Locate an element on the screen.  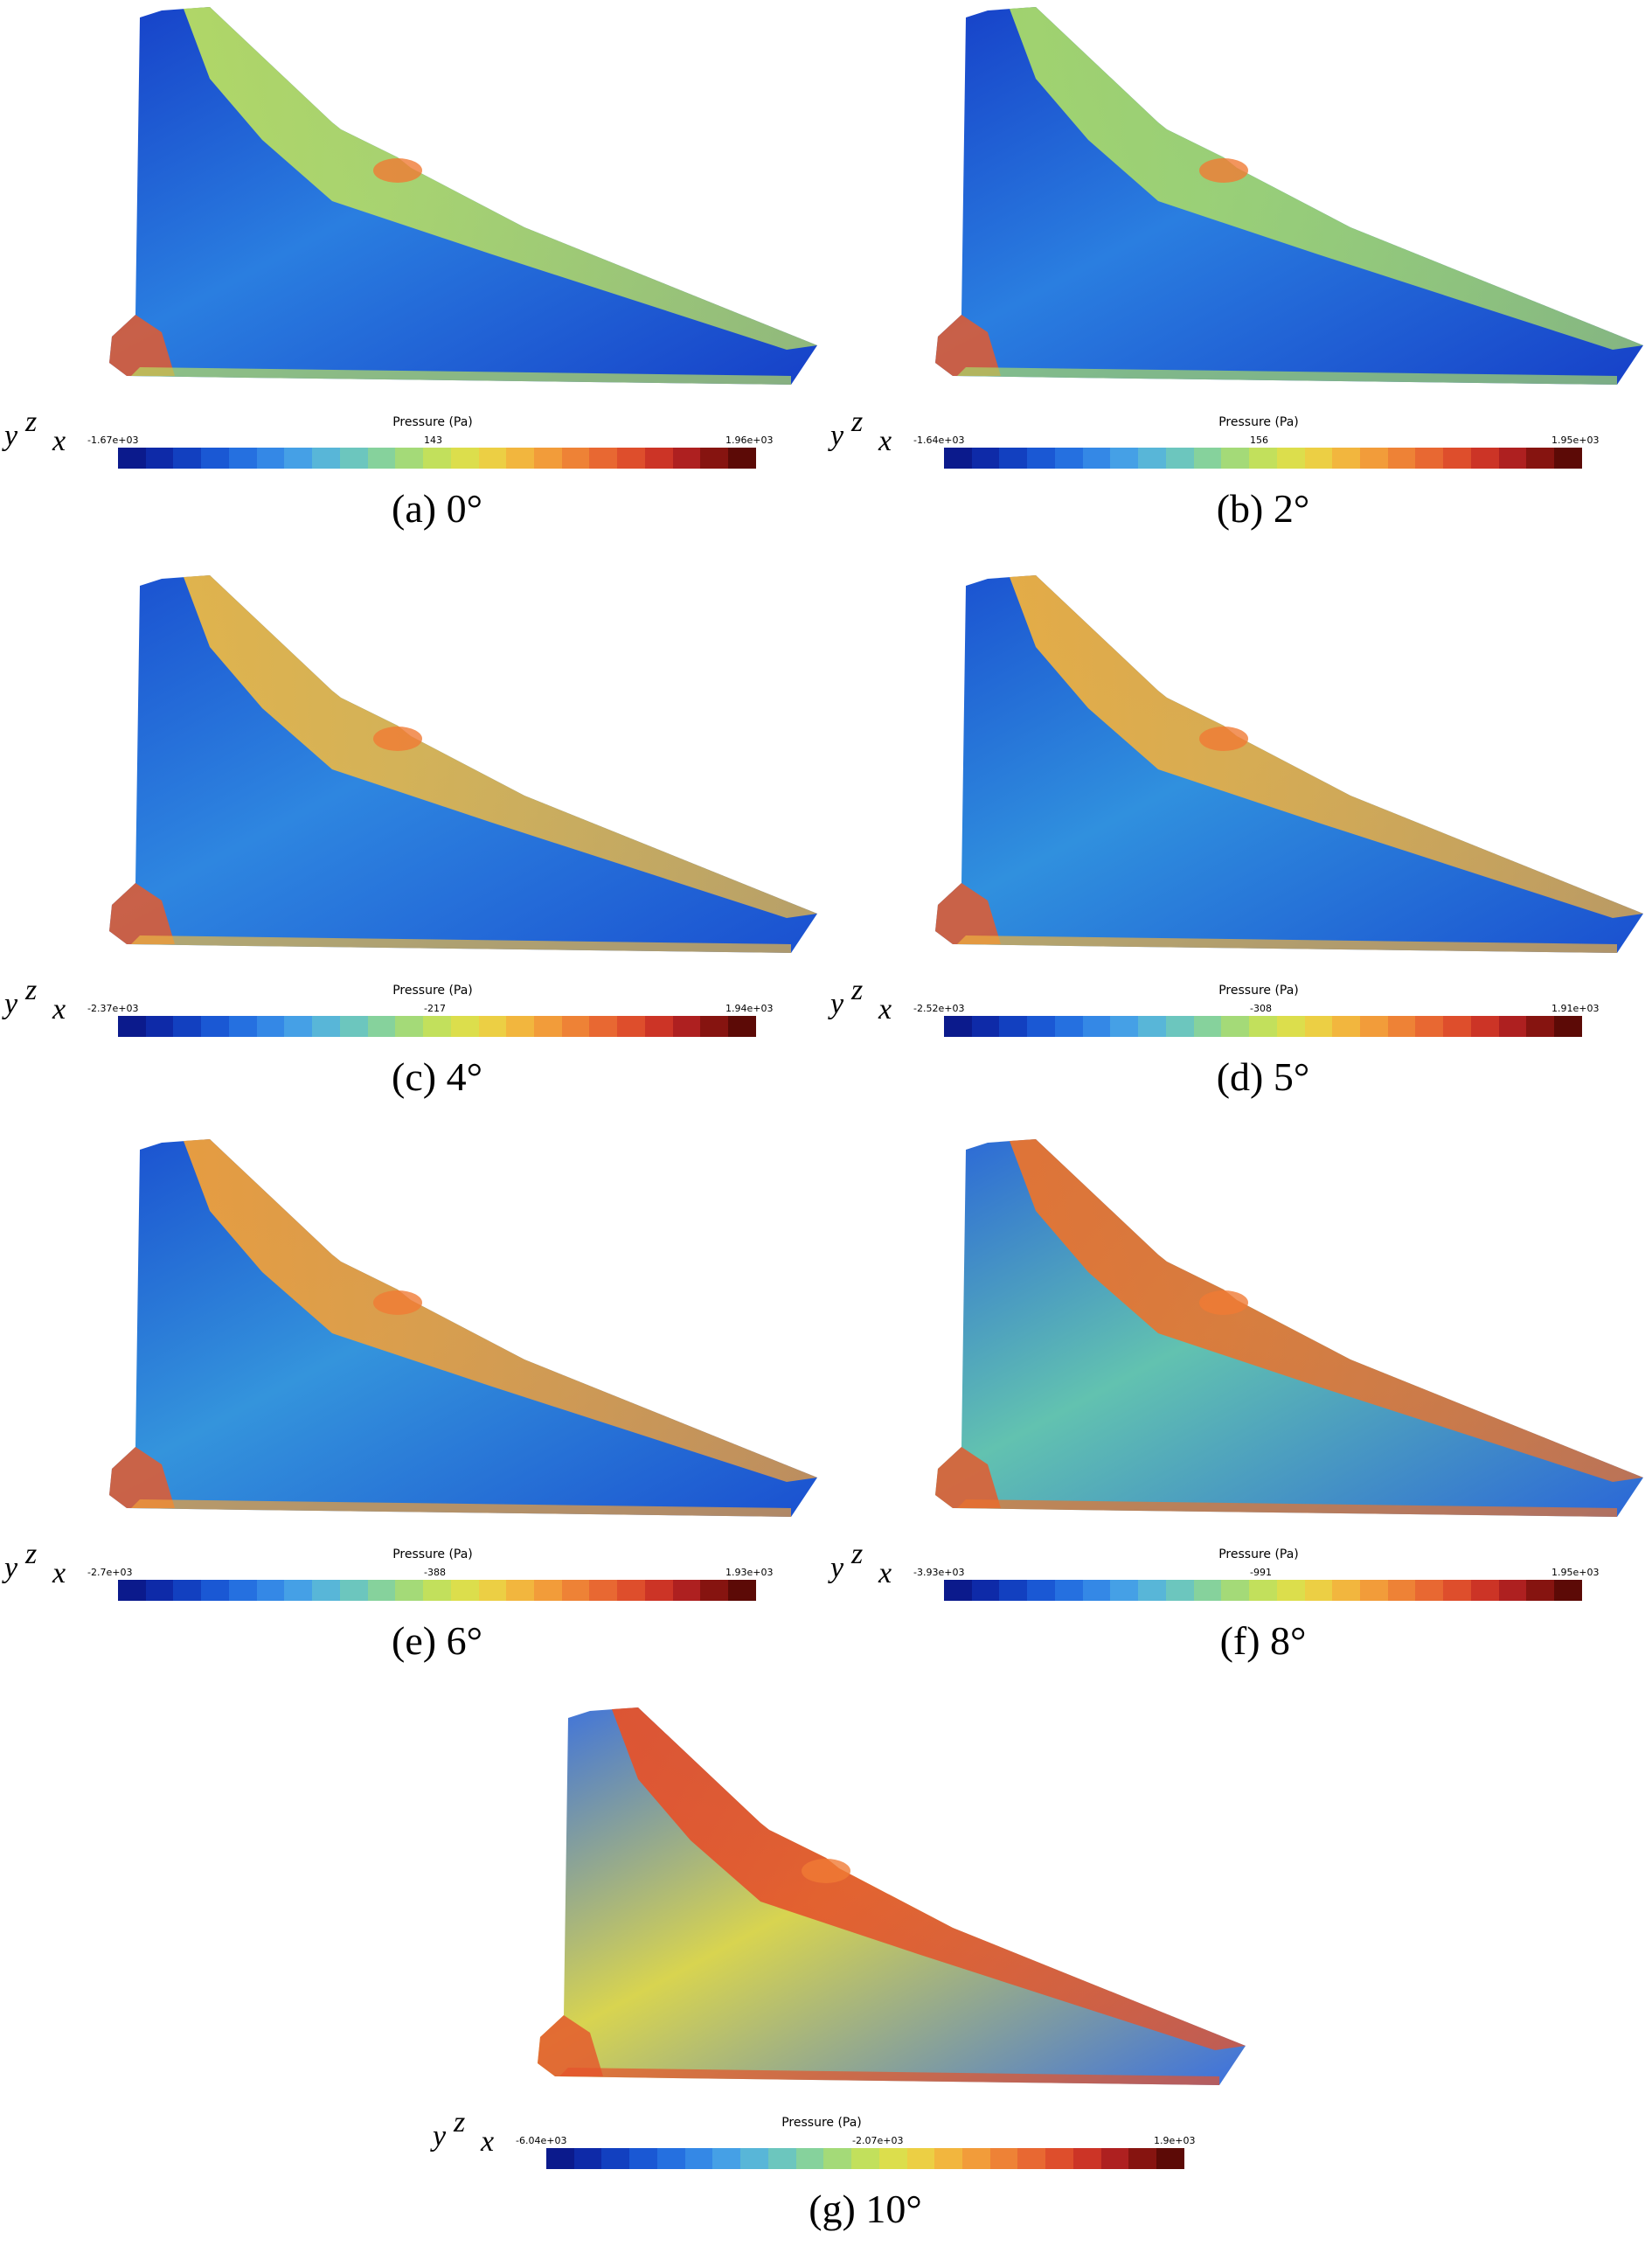
colorbar-mid-label: -388 is located at coordinates (435, 1572).